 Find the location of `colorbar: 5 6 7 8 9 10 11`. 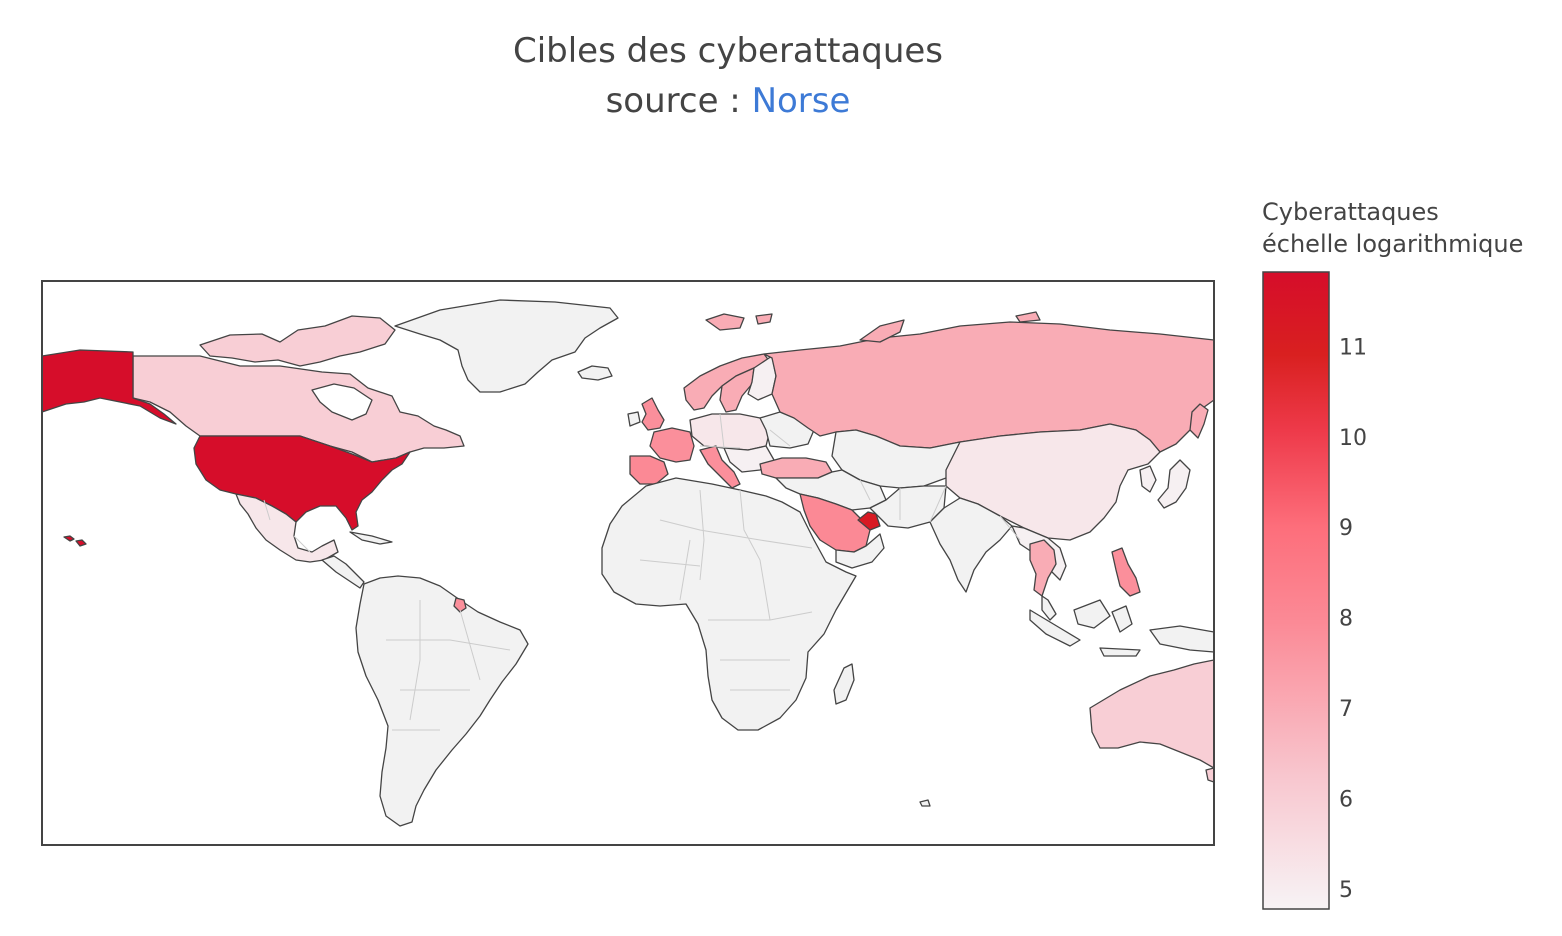

colorbar: 5 6 7 8 9 10 11 is located at coordinates (1314, 590).